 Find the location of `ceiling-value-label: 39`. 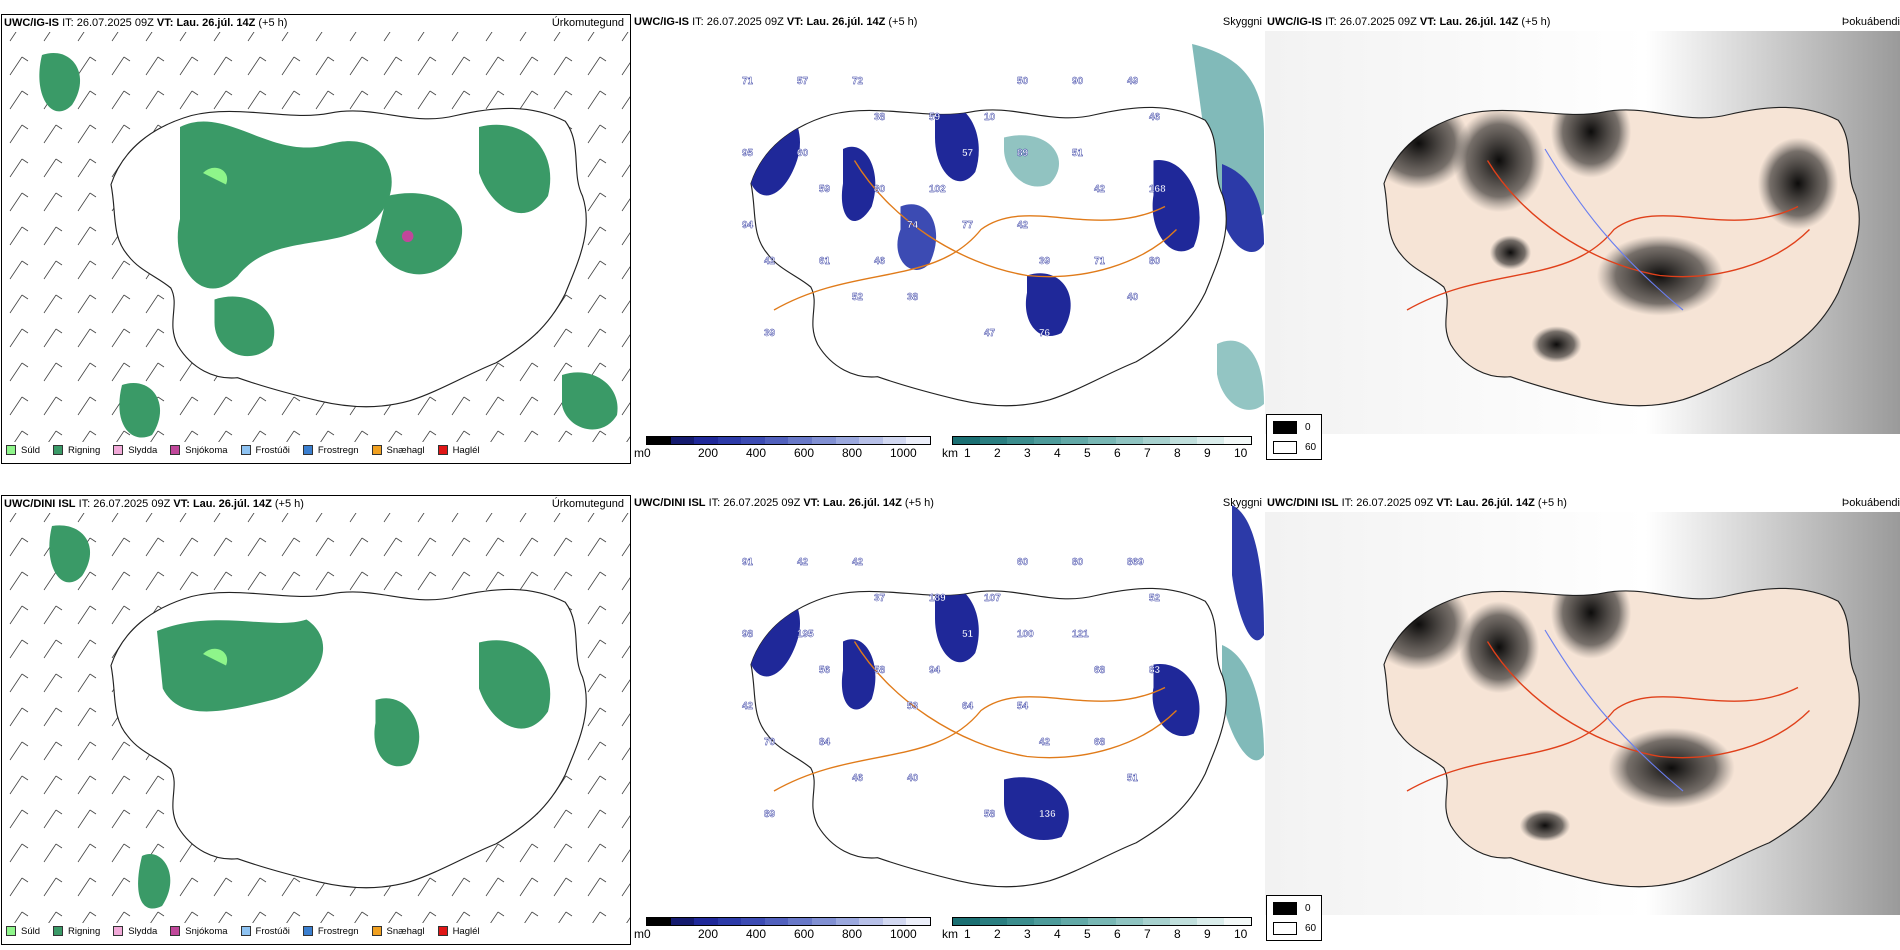

ceiling-value-label: 39 is located at coordinates (1045, 261).